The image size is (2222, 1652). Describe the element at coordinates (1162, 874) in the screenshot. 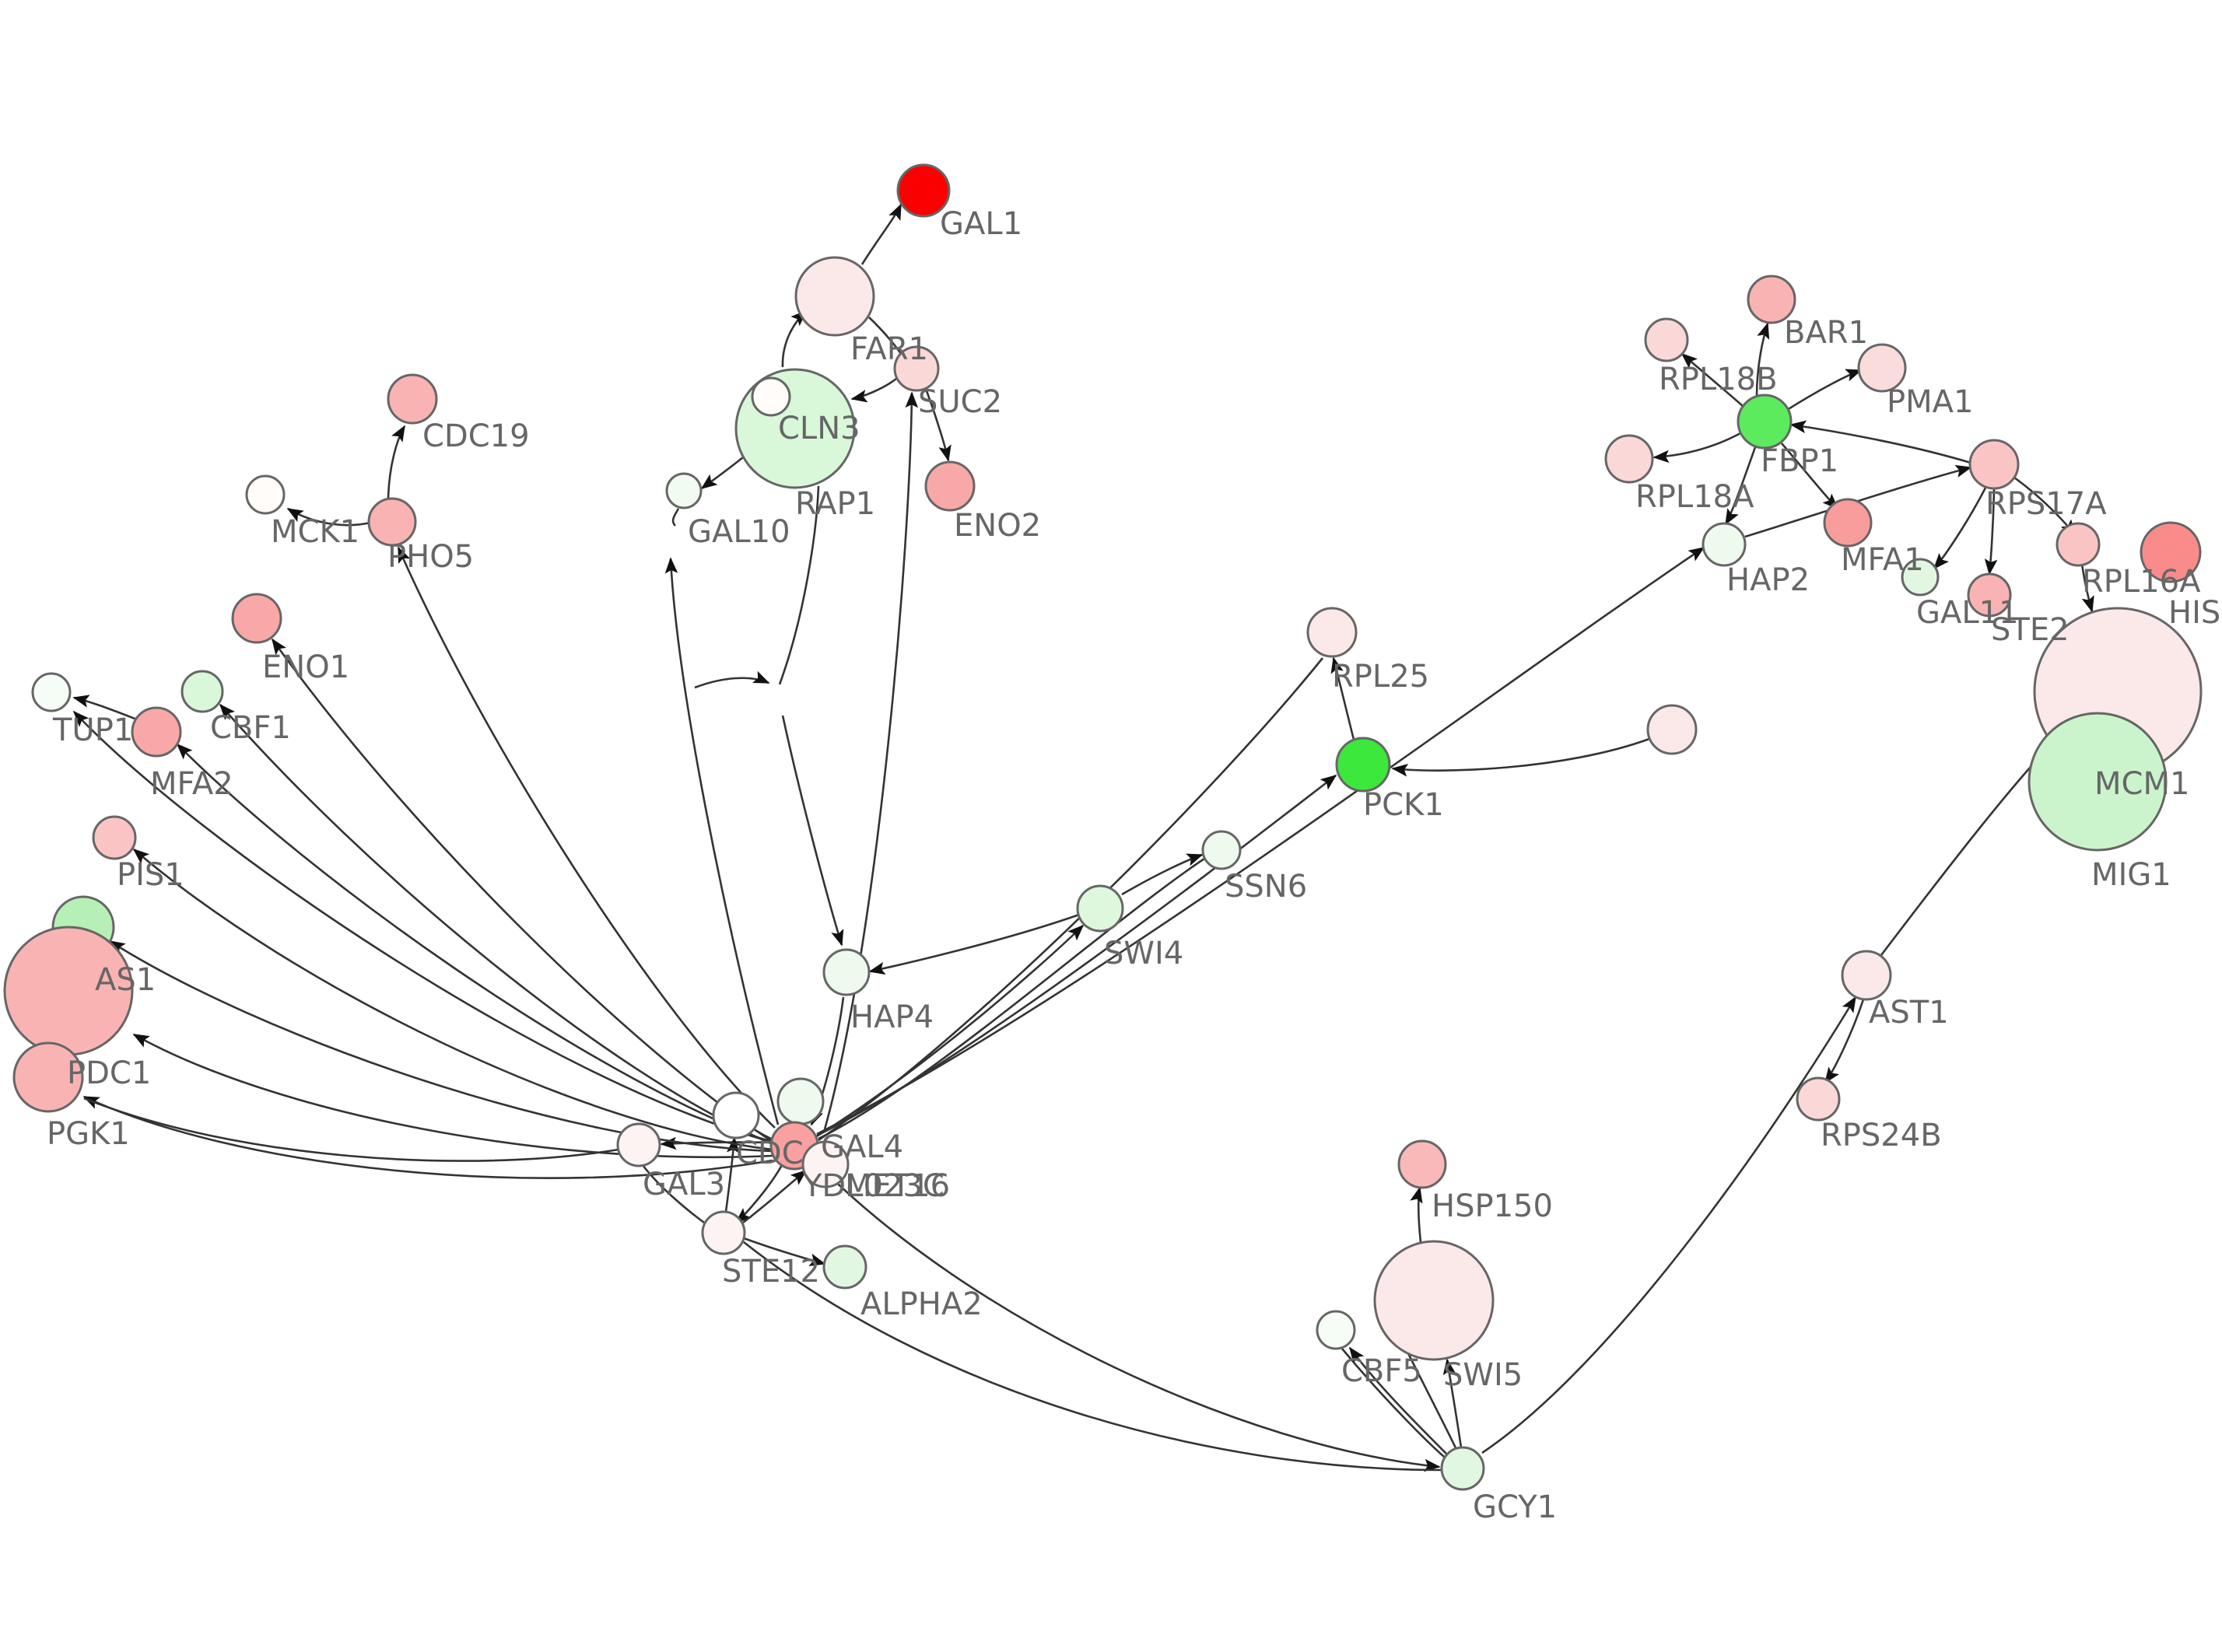

I see `edge-swi4-to-ssn6` at that location.